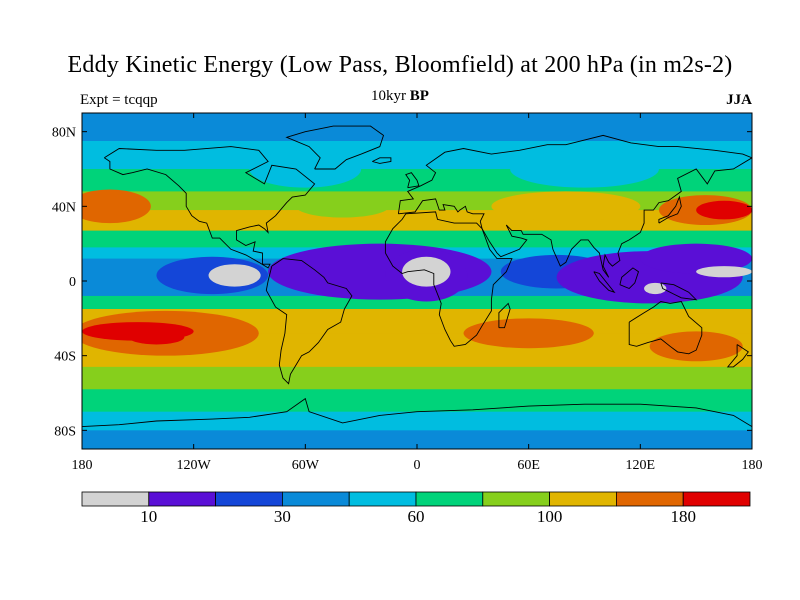 This screenshot has height=600, width=800. Describe the element at coordinates (641, 465) in the screenshot. I see `lon-tick-label: 120E` at that location.